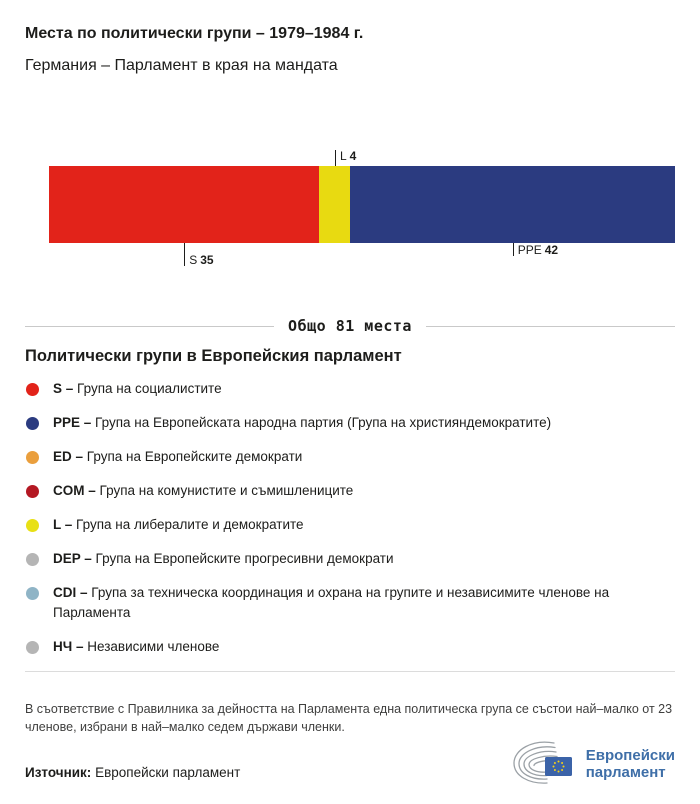 The height and width of the screenshot is (804, 700). Describe the element at coordinates (350, 764) in the screenshot. I see `footer-row: Източник: Европейски парламент` at that location.